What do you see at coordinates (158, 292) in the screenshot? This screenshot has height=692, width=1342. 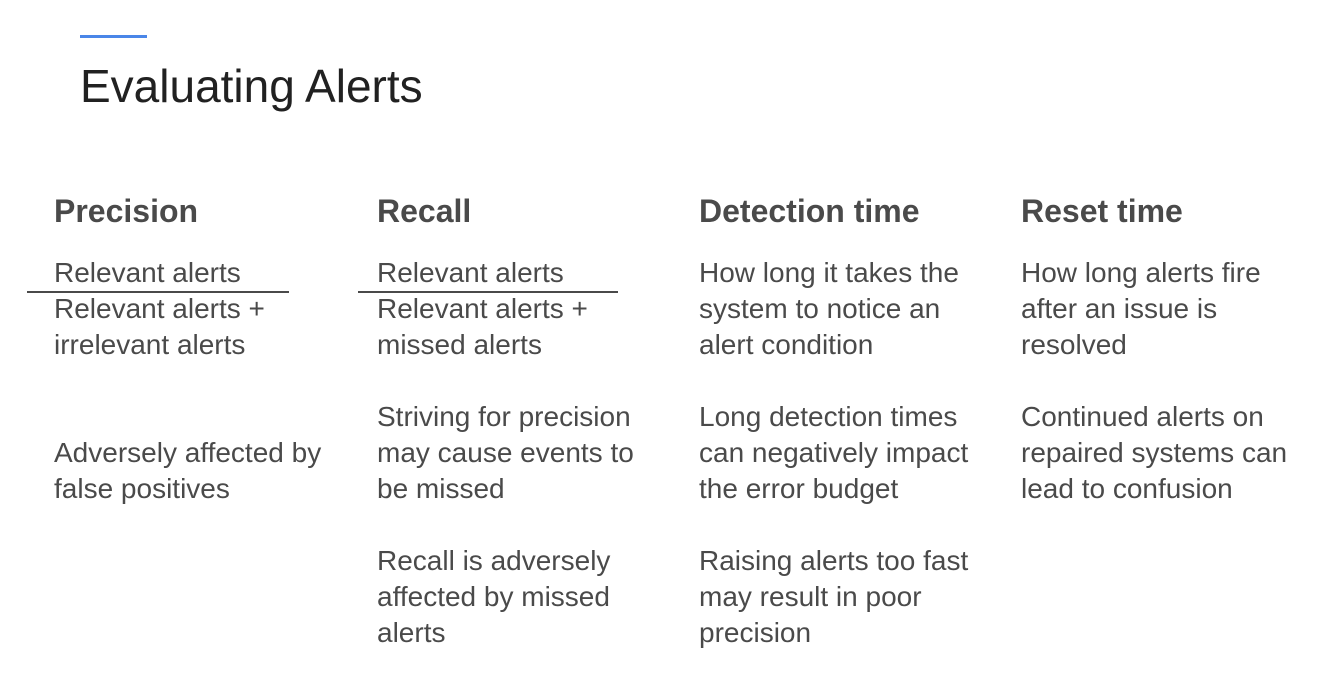 I see `precision-fraction-bar` at bounding box center [158, 292].